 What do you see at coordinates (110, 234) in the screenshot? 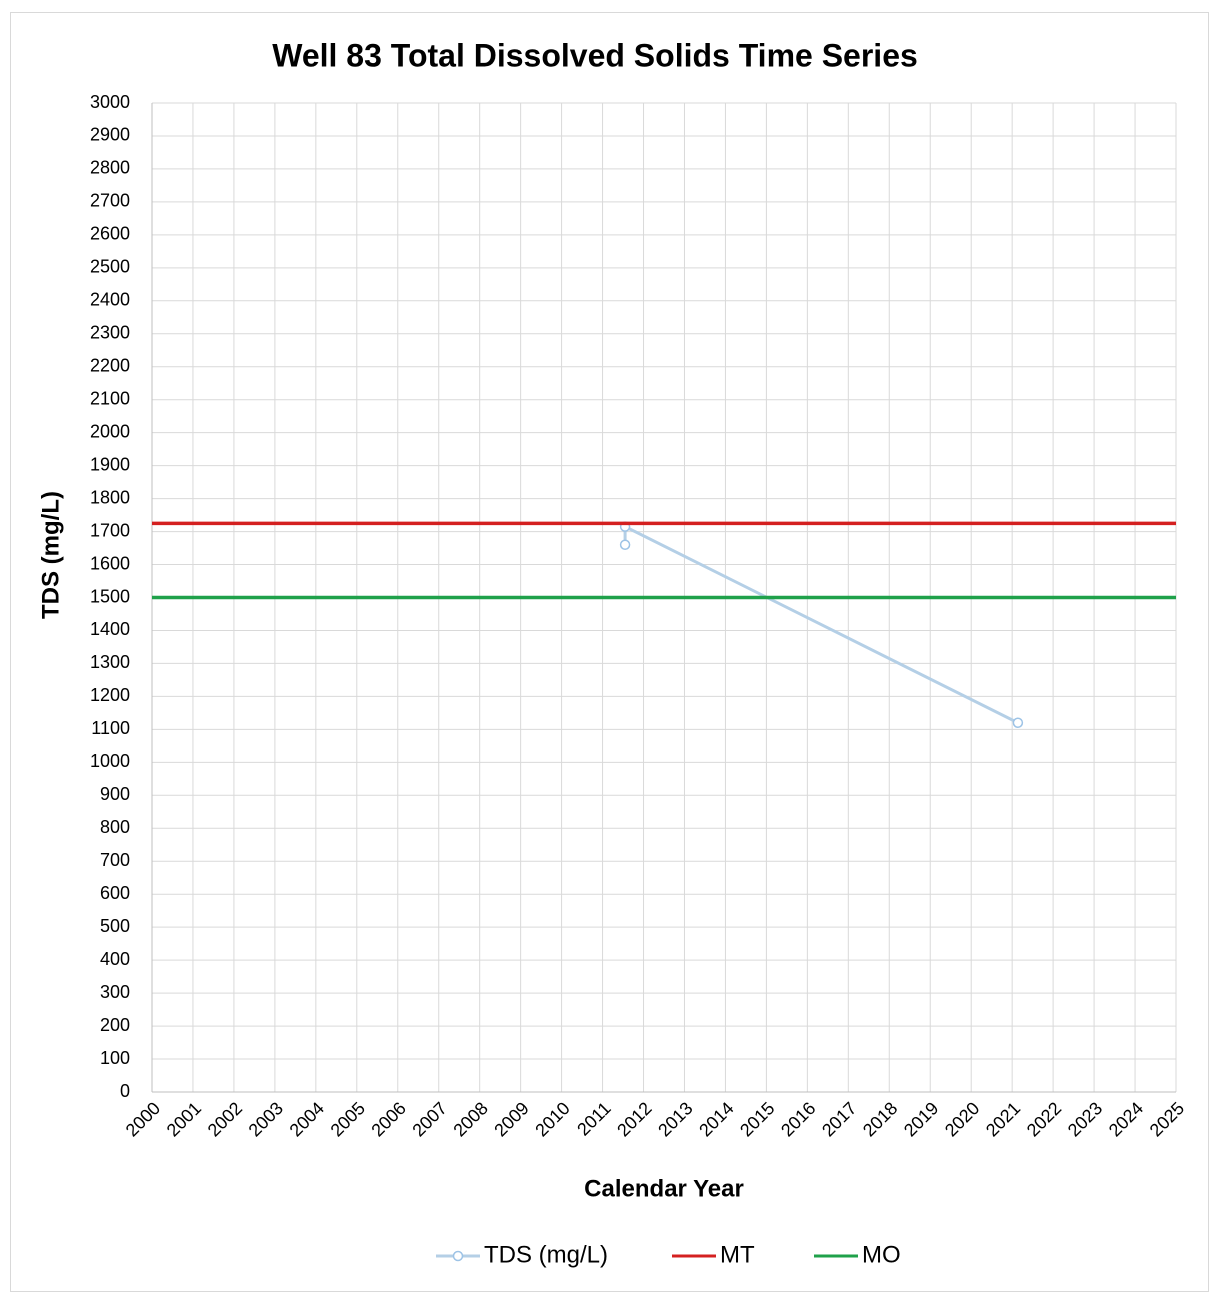
I see `y-tick-label: 2600` at bounding box center [110, 234].